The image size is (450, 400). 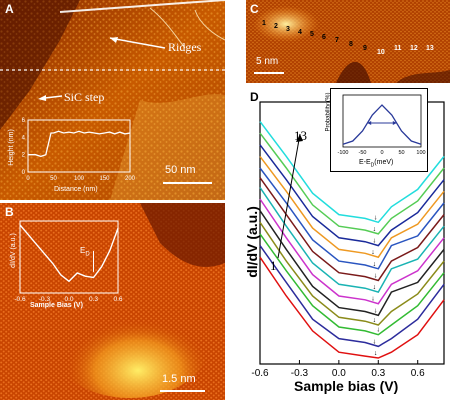 What do you see at coordinates (365, 48) in the screenshot?
I see `site-number-9: 9` at bounding box center [365, 48].